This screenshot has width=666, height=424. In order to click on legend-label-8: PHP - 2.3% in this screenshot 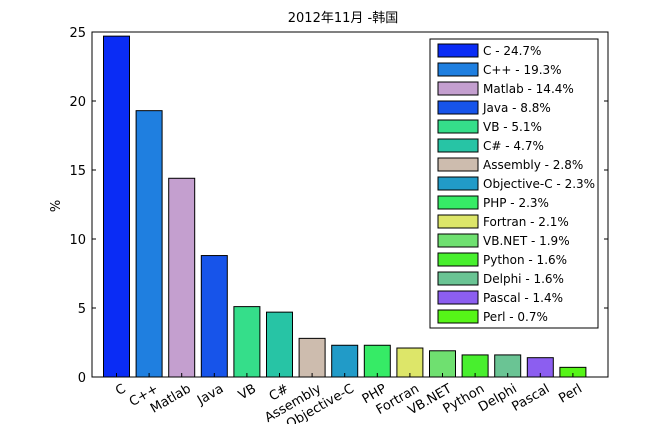, I will do `click(516, 203)`.